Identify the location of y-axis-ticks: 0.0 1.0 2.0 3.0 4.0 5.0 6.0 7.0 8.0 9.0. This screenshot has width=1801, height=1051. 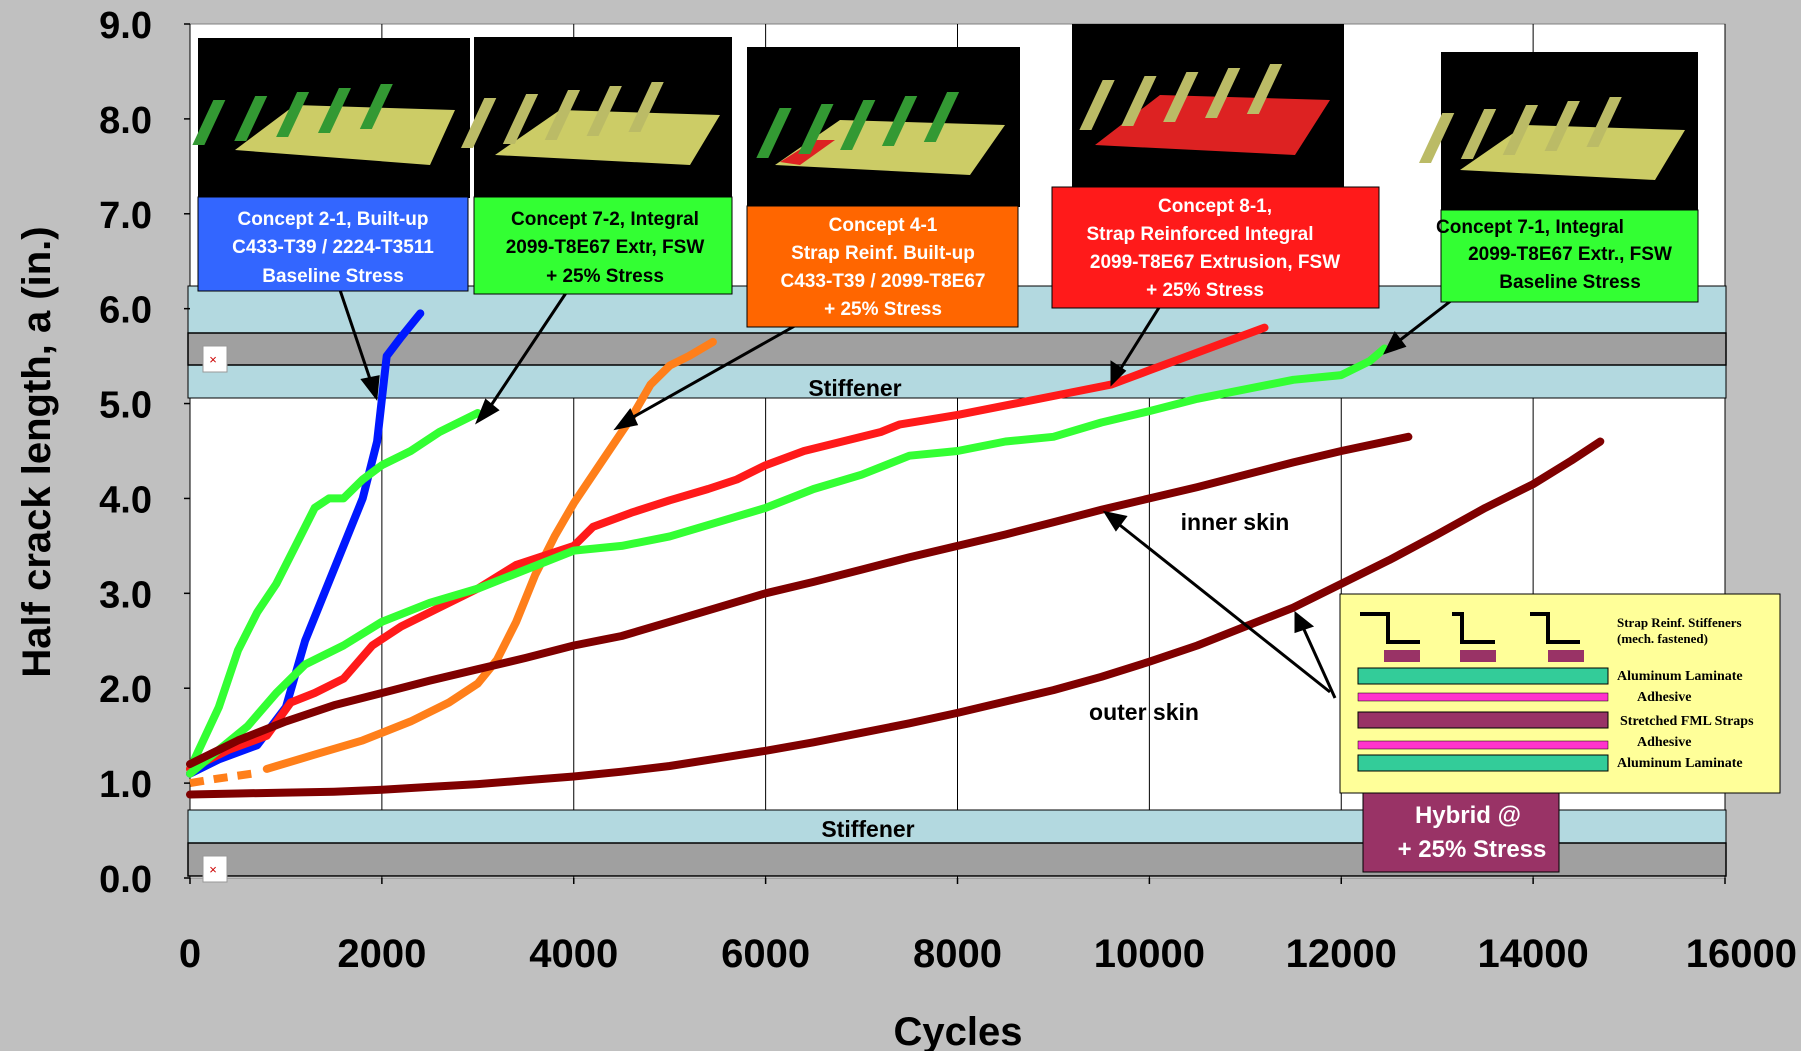
(144, 453).